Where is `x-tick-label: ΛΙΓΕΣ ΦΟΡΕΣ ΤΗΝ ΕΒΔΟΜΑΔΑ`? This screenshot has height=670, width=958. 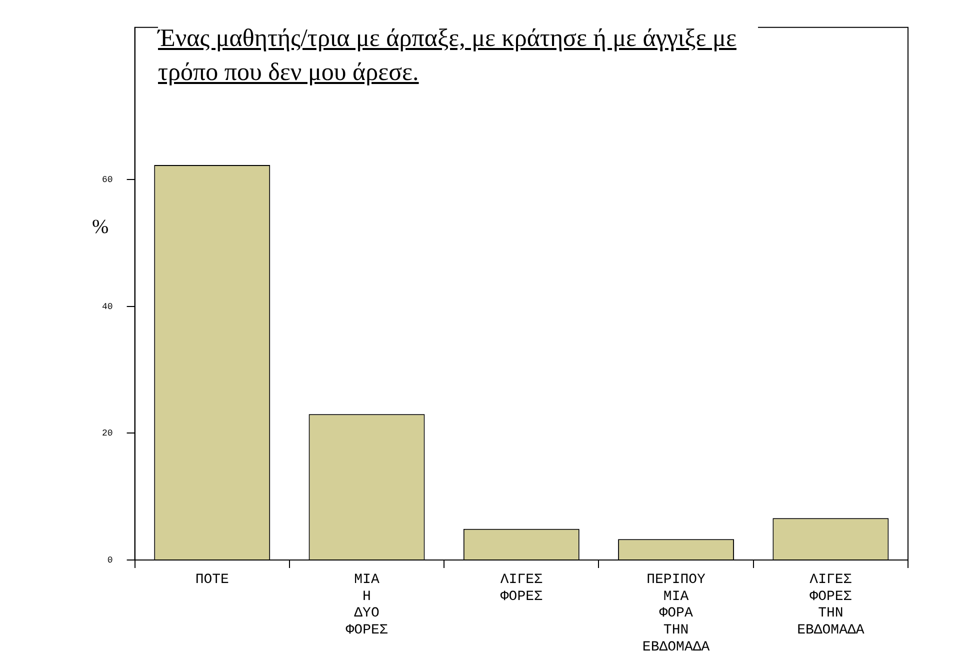 x-tick-label: ΛΙΓΕΣ ΦΟΡΕΣ ΤΗΝ ΕΒΔΟΜΑΔΑ is located at coordinates (831, 605).